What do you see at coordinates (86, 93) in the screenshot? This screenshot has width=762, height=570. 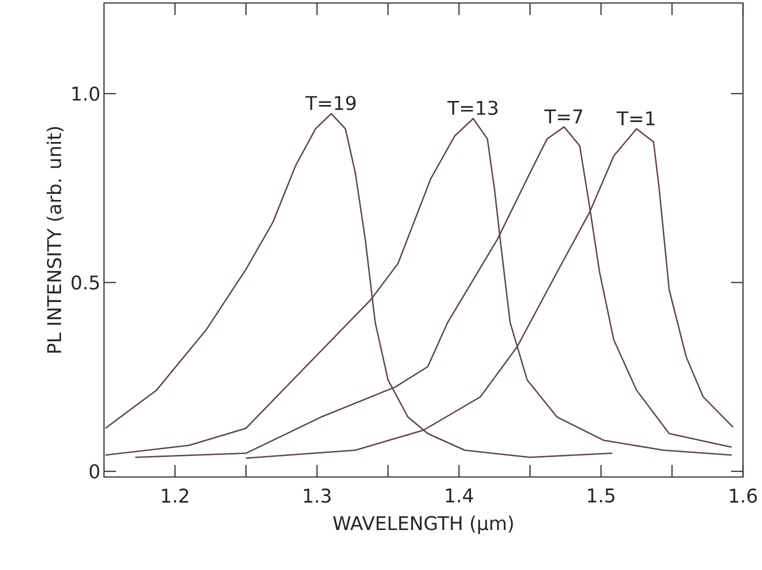 I see `y-tick-label: 1.0` at bounding box center [86, 93].